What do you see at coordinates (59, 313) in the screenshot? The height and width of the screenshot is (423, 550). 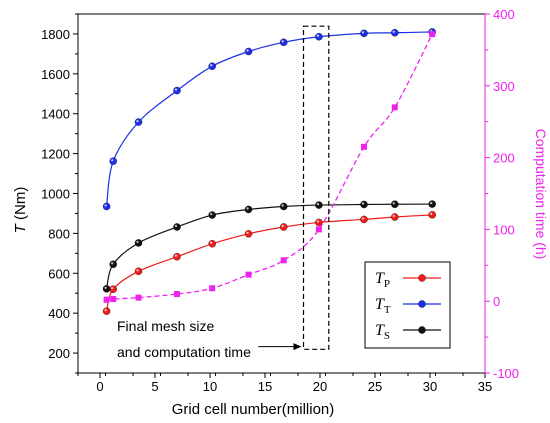 I see `left-y-tick-label: 400` at bounding box center [59, 313].